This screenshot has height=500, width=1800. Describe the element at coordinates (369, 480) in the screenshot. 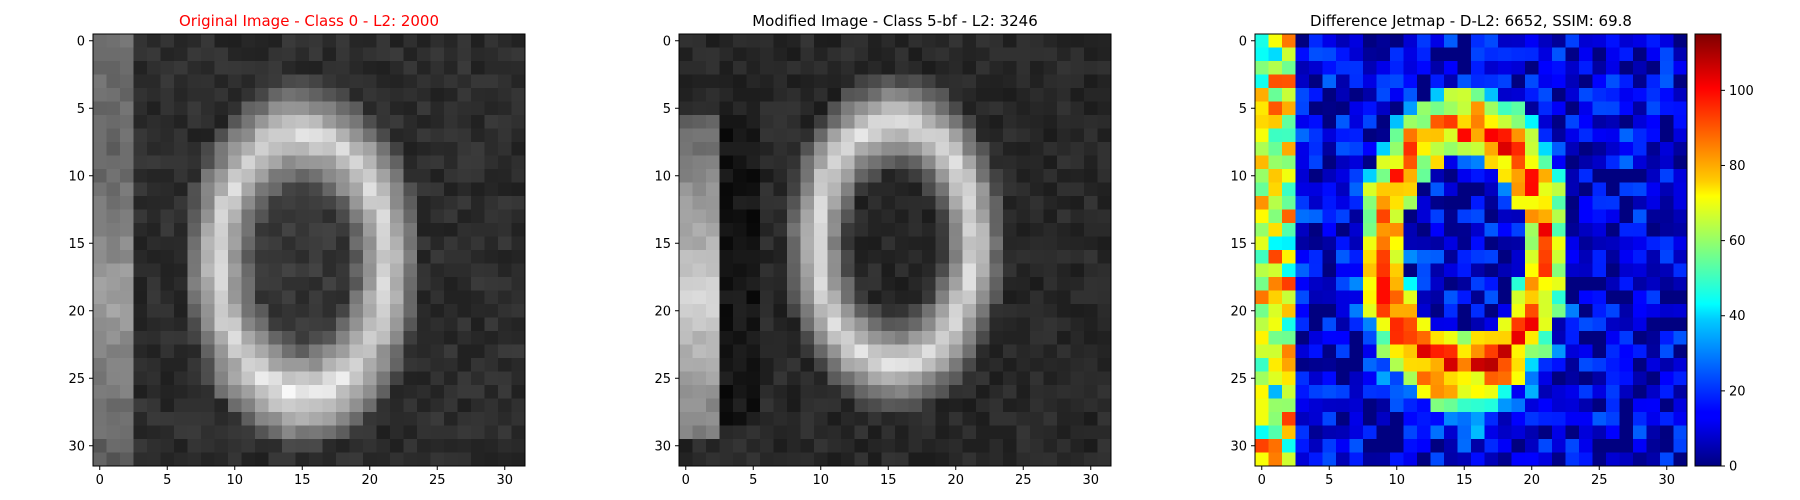

I see `x-tick-label: 20` at that location.